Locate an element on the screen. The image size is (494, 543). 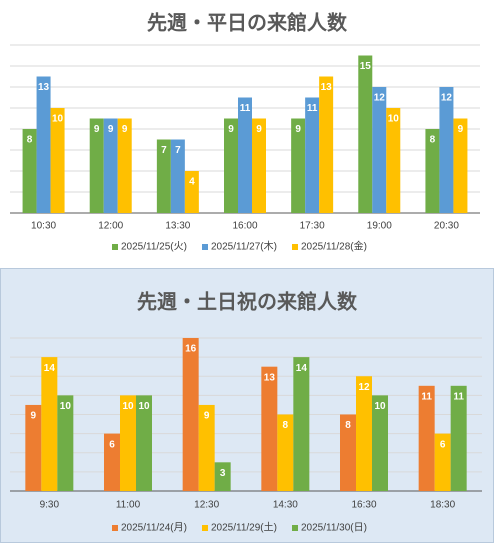
legend-label: 2025/11/29(土) is located at coordinates (244, 527).